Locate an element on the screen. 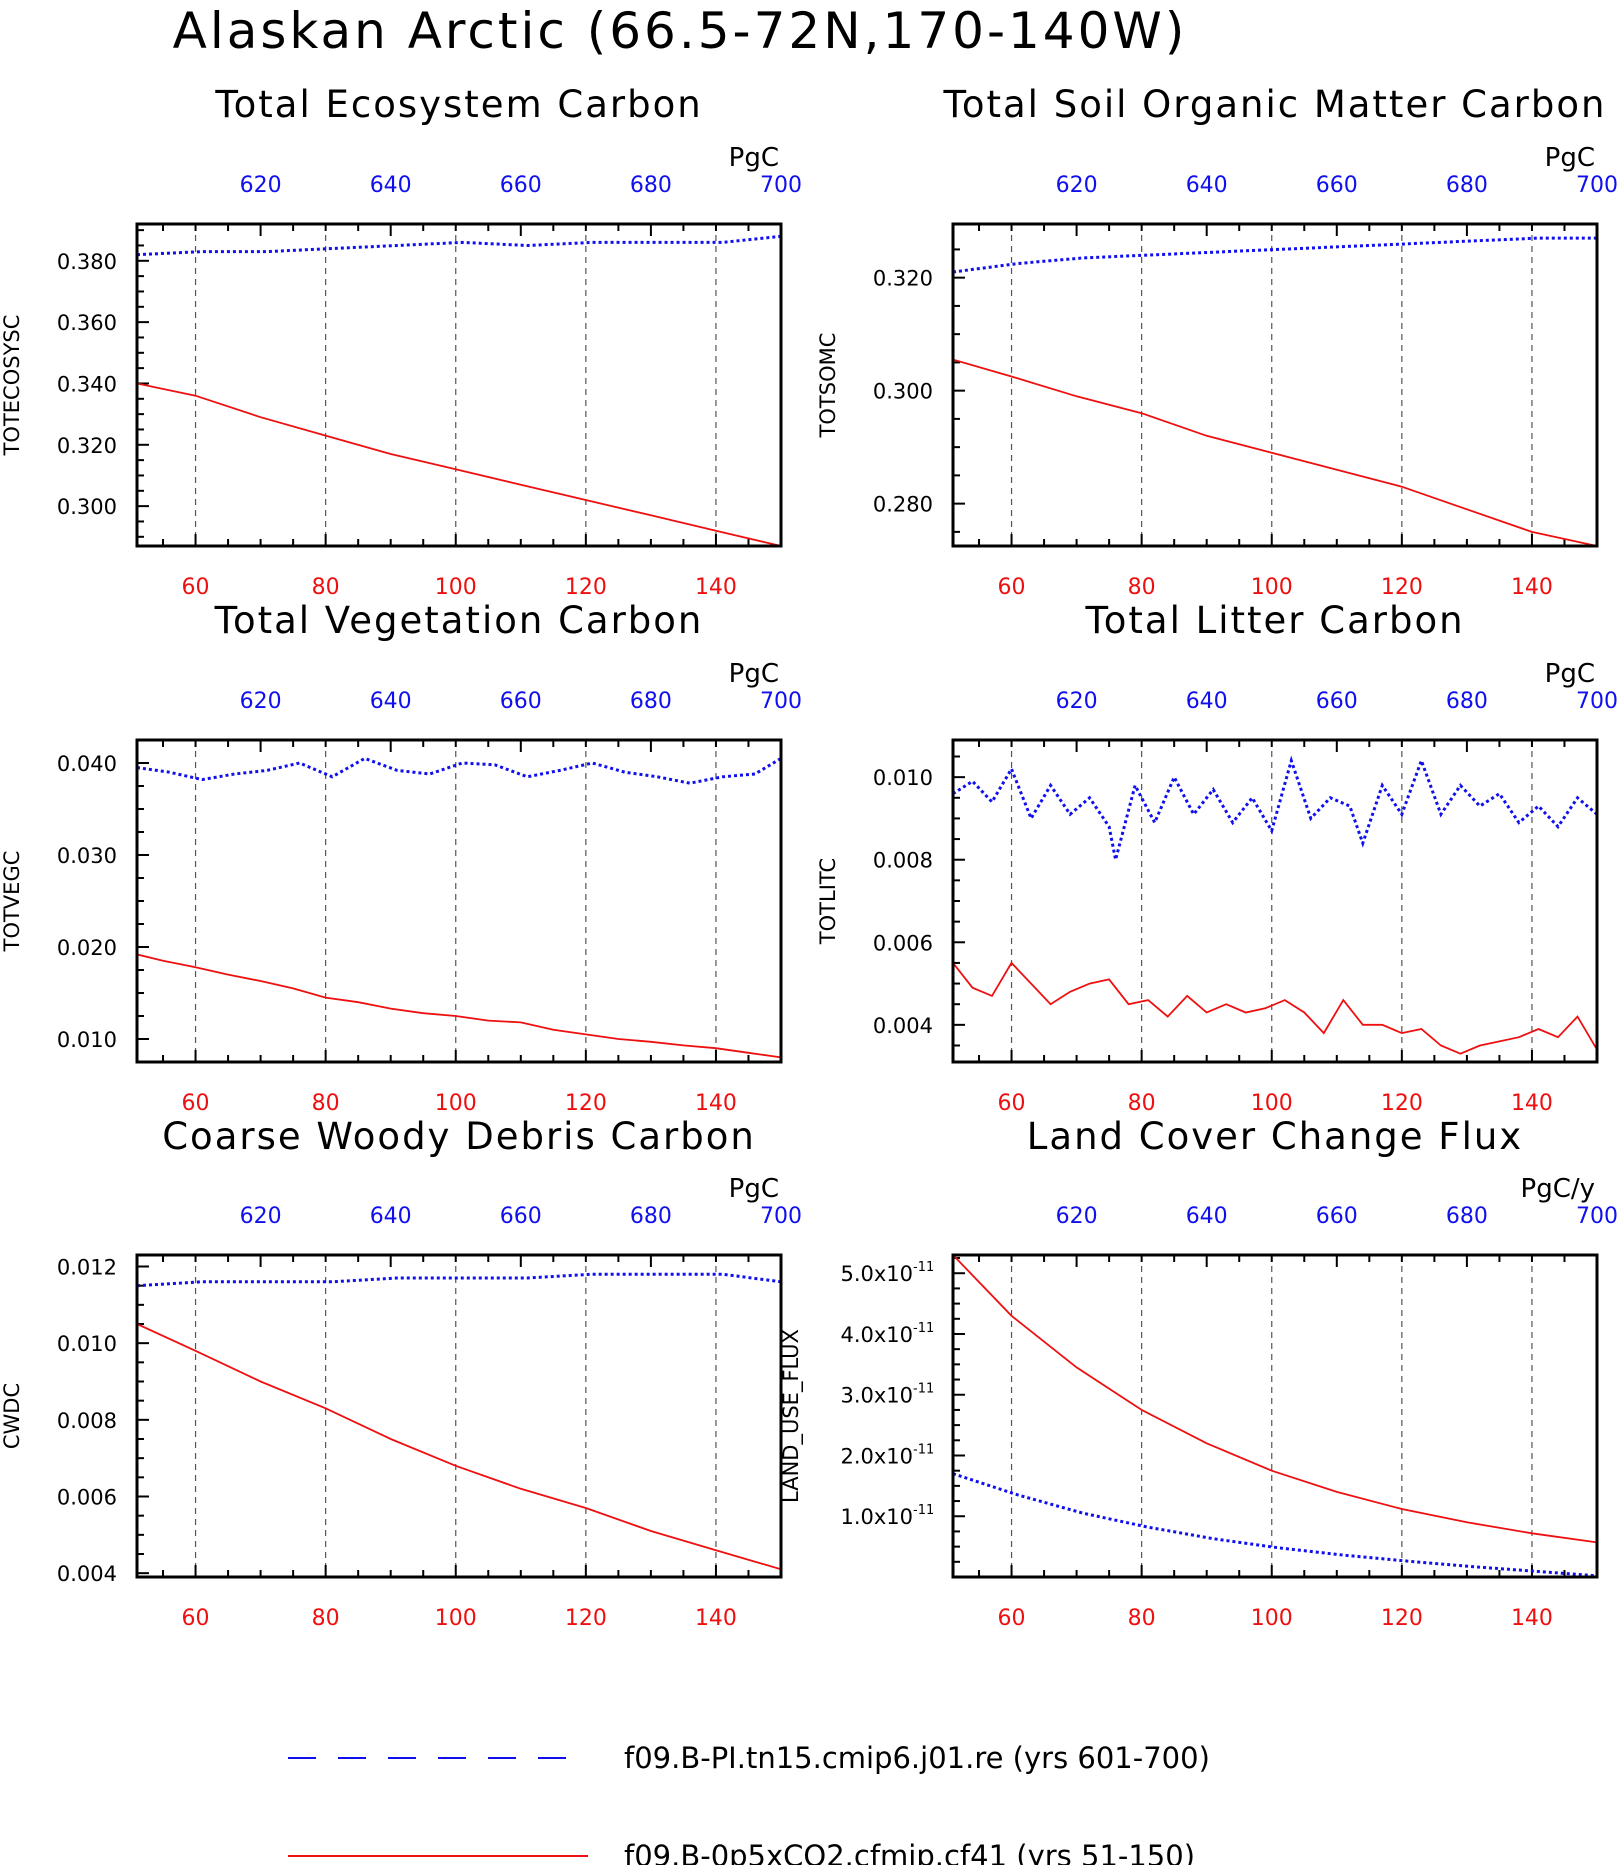 This screenshot has height=1865, width=1618. panel-3-y-tick-label: 0.020 is located at coordinates (87, 948).